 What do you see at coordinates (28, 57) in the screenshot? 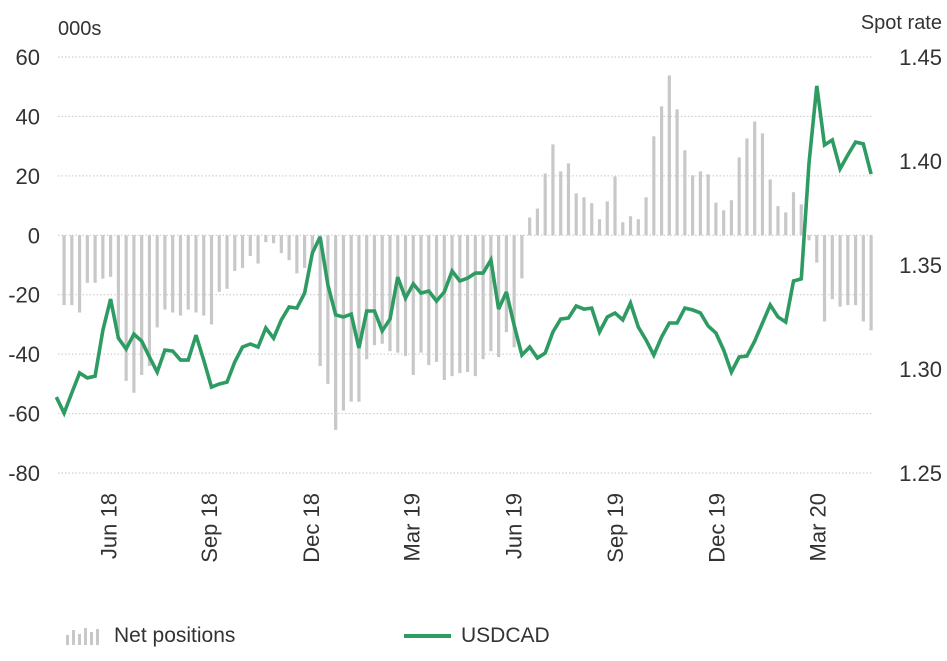
I see `left-tick-label: 60` at bounding box center [28, 57].